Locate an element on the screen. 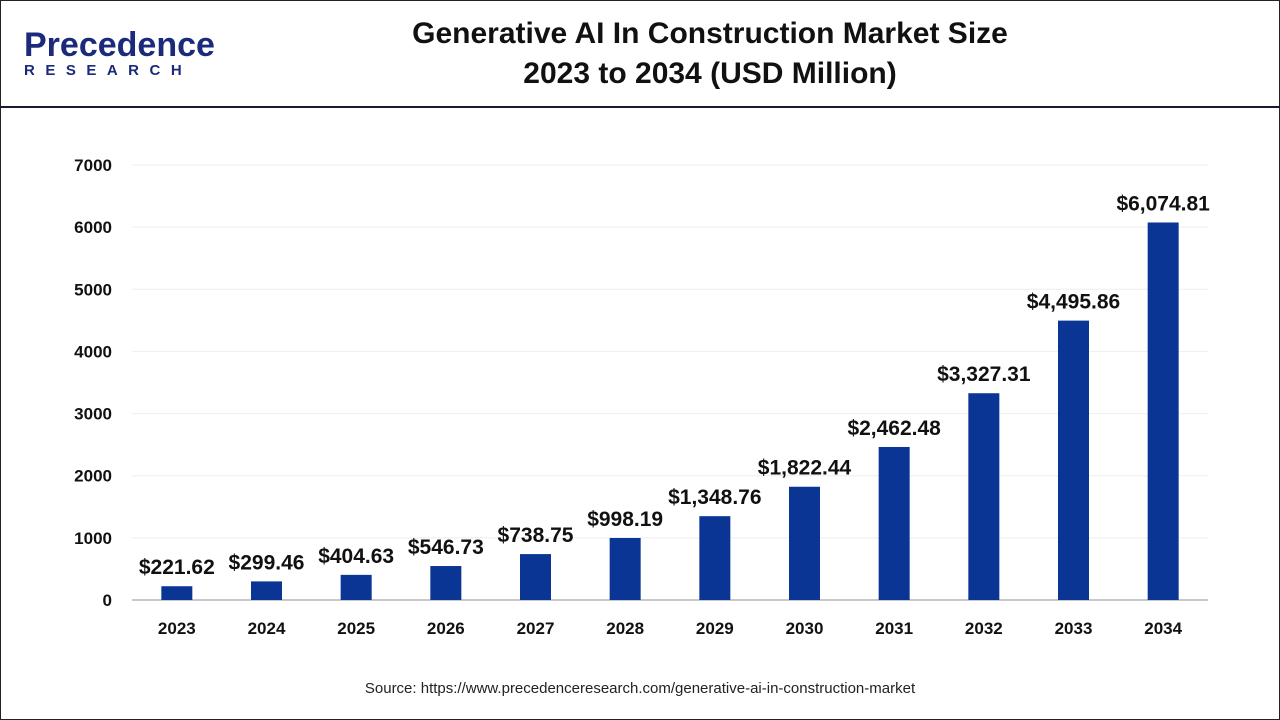 The width and height of the screenshot is (1280, 720). subtitle-line: 2023 to 2034 (USD Million) is located at coordinates (710, 73).